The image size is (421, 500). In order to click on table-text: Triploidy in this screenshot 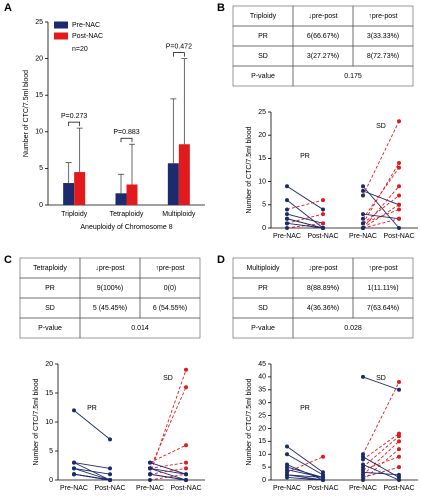, I will do `click(263, 16)`.